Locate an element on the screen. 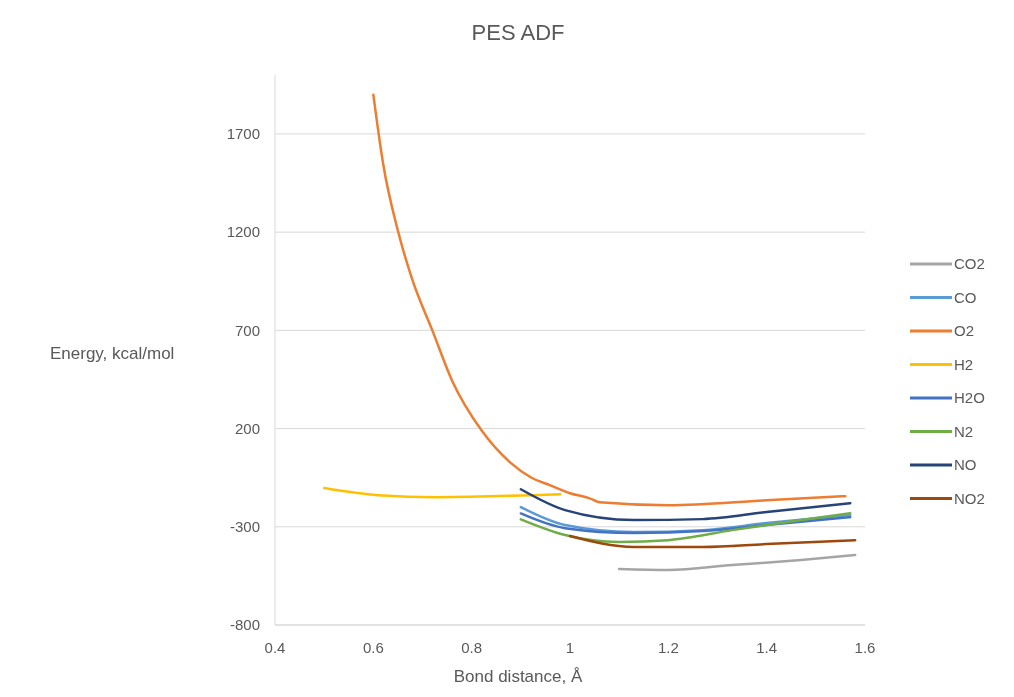 This screenshot has width=1014, height=697. x-tick-label: 1.2 is located at coordinates (668, 647).